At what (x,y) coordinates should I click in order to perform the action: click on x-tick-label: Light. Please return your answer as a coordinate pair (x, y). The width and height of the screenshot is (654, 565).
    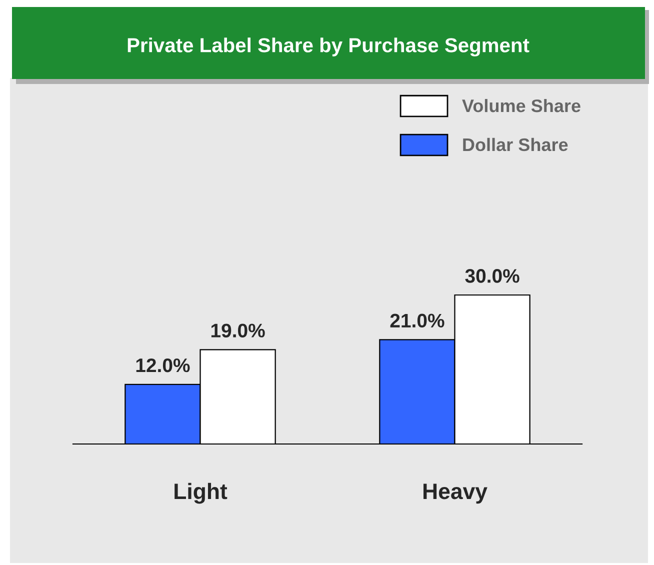
    Looking at the image, I should click on (201, 493).